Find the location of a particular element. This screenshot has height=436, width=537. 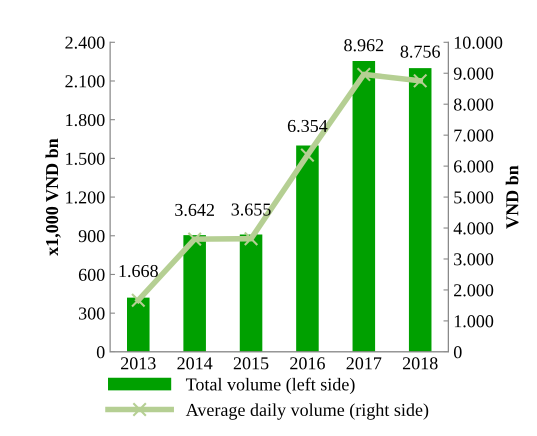

y2-tick-label: 5.000 is located at coordinates (474, 197).